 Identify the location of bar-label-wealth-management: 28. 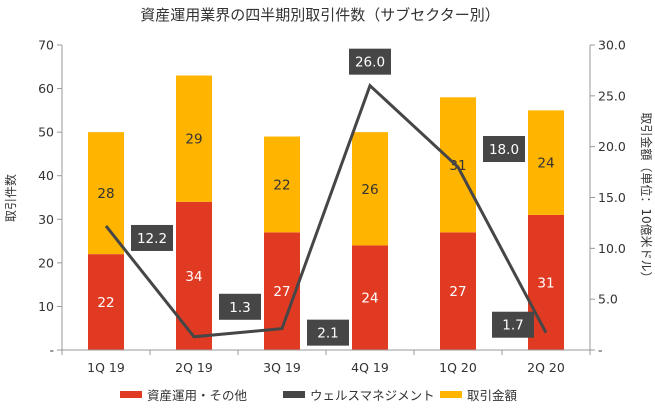
(105, 194).